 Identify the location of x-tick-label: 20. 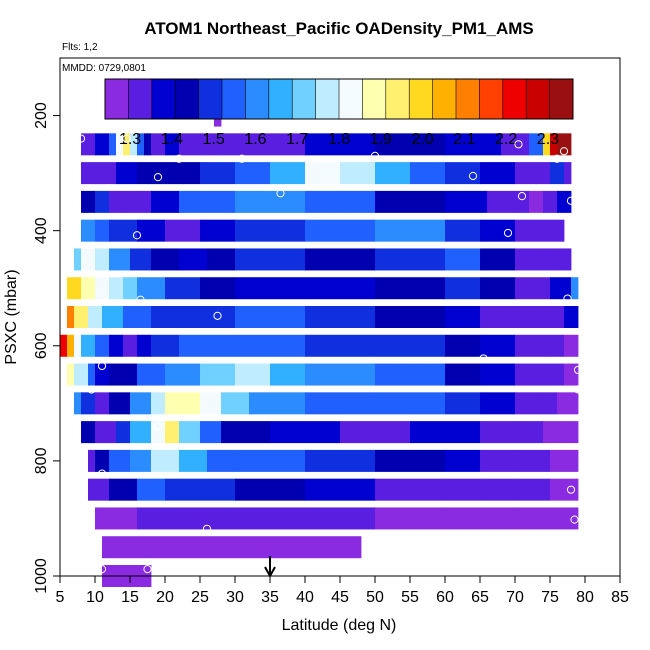
(165, 597).